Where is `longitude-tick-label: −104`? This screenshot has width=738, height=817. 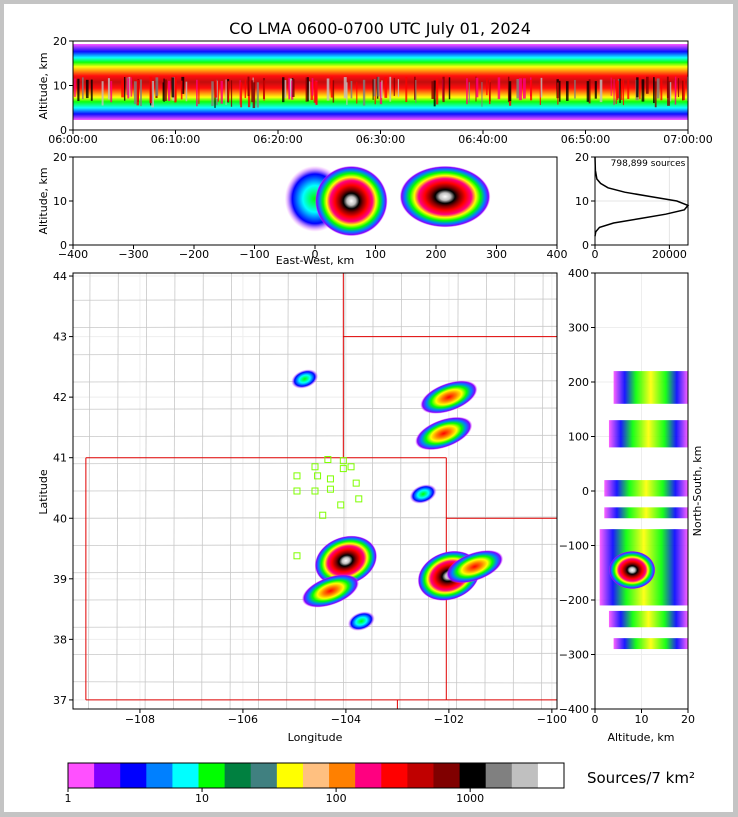 longitude-tick-label: −104 is located at coordinates (346, 719).